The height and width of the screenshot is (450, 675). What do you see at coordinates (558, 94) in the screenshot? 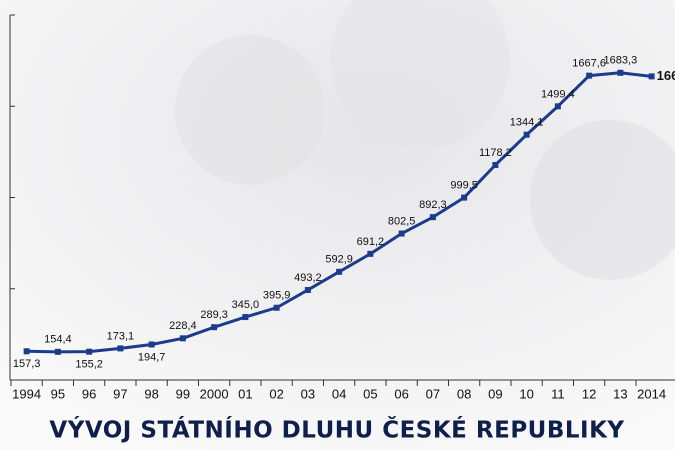
I see `value-label: 1499,4` at bounding box center [558, 94].